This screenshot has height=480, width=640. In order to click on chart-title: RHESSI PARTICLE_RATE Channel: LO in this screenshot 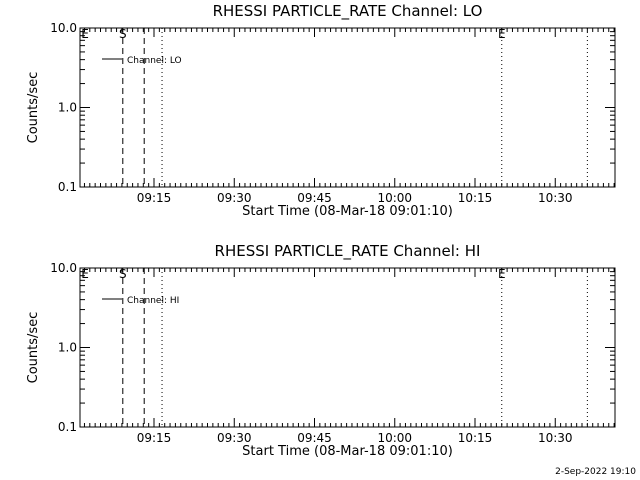, I will do `click(348, 11)`.